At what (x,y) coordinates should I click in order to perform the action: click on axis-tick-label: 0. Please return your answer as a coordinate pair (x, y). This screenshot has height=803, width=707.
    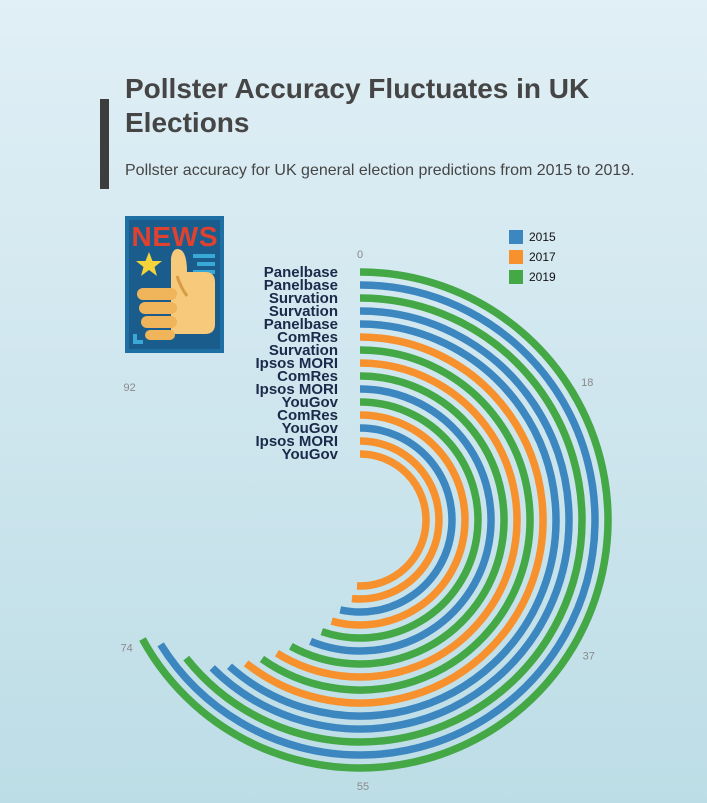
    Looking at the image, I should click on (360, 255).